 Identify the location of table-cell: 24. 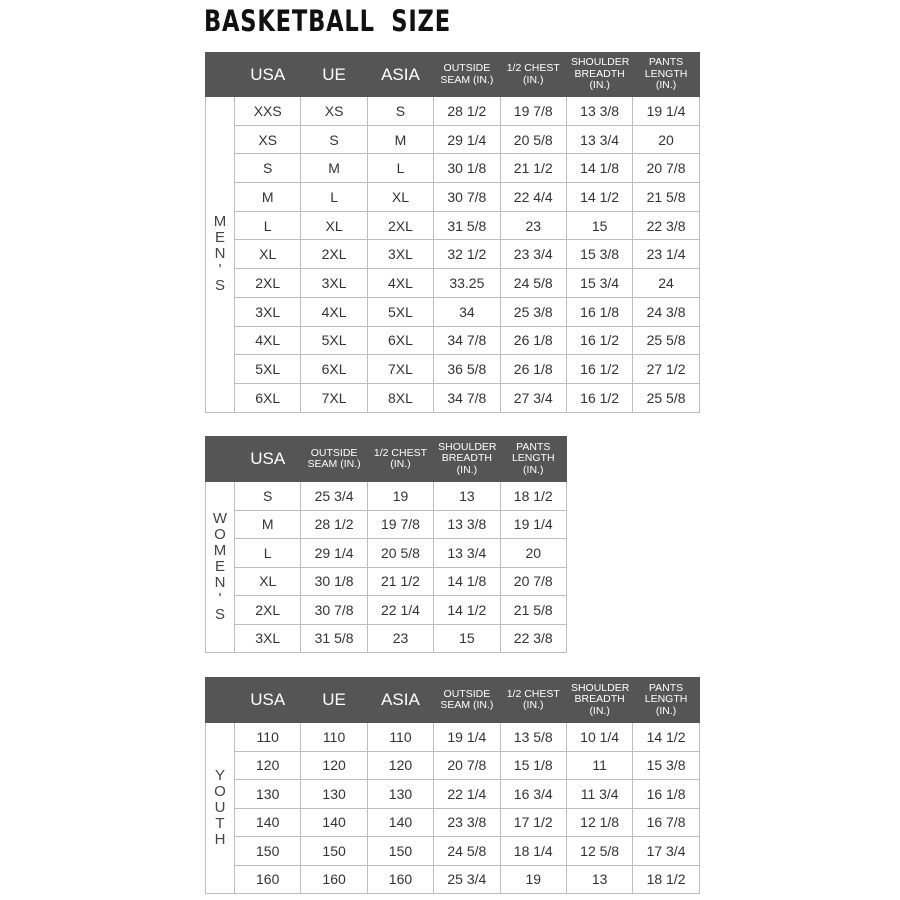
(666, 283).